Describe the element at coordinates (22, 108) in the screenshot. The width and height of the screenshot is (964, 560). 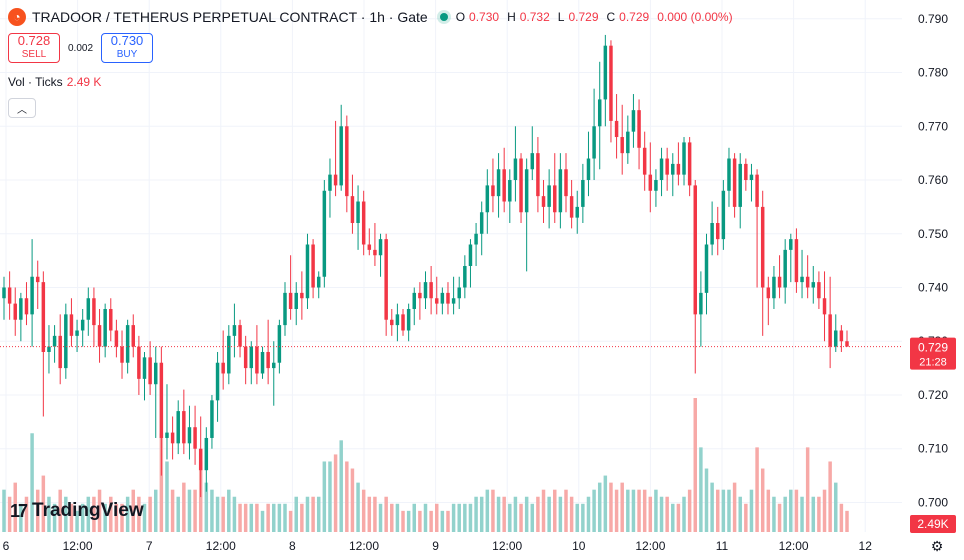
I see `collapse-legend-button: ︿` at that location.